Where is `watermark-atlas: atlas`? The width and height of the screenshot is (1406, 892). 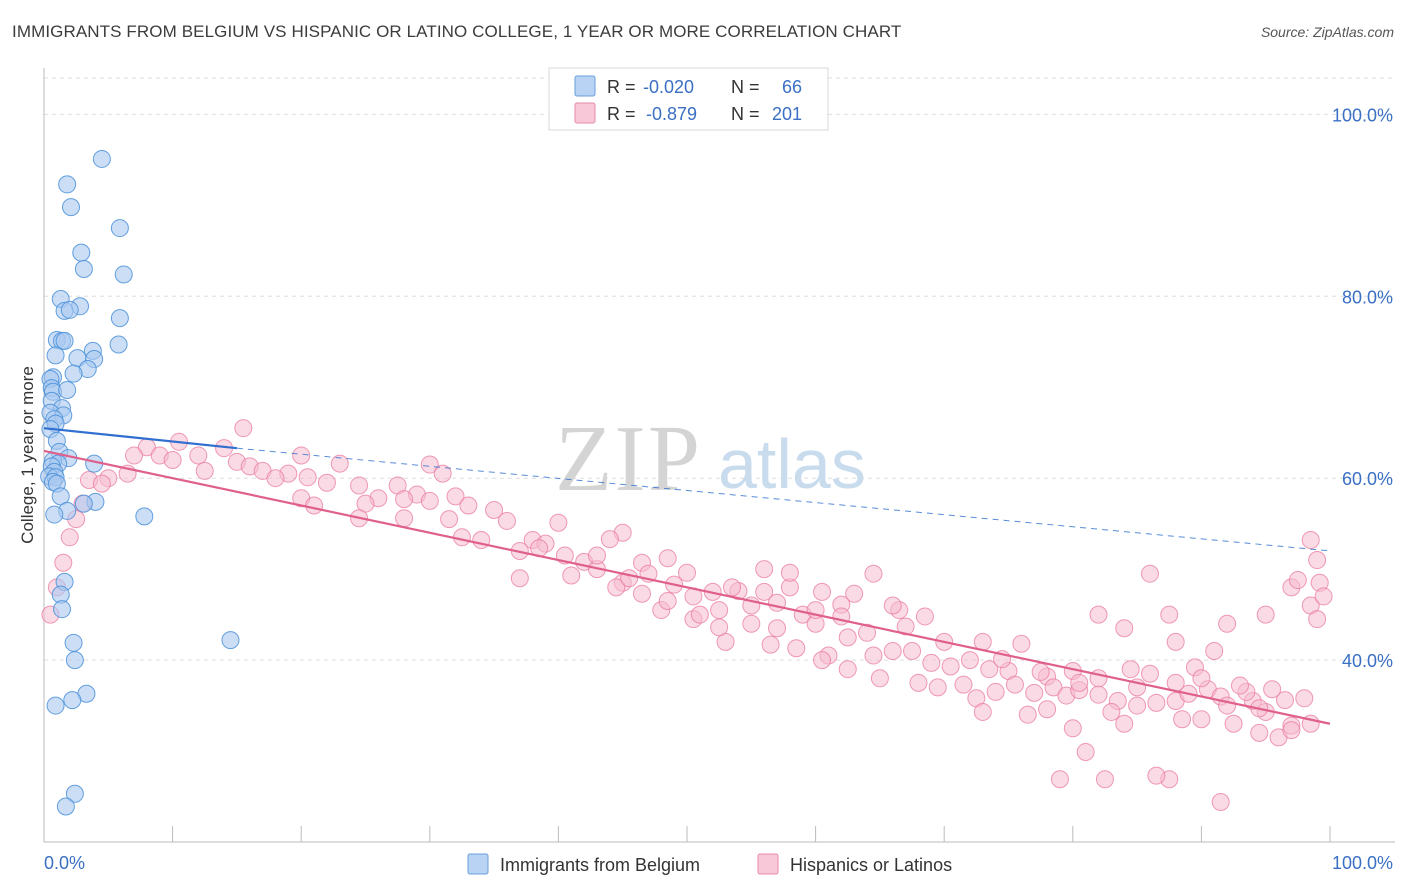
watermark-atlas: atlas is located at coordinates (792, 464).